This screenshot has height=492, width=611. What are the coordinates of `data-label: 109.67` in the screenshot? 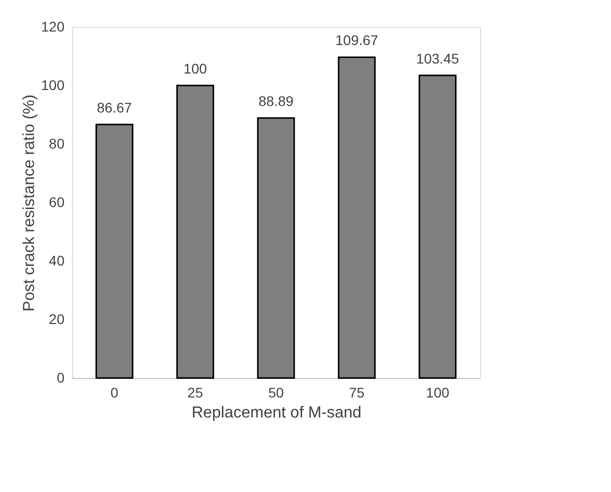 It's located at (356, 40).